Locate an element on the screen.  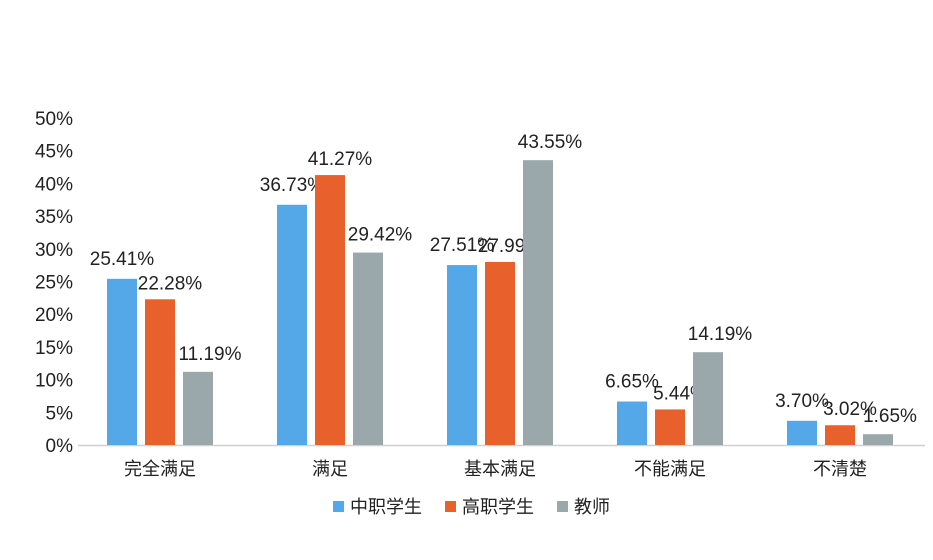
y-tick-label: 40% is located at coordinates (54, 184).